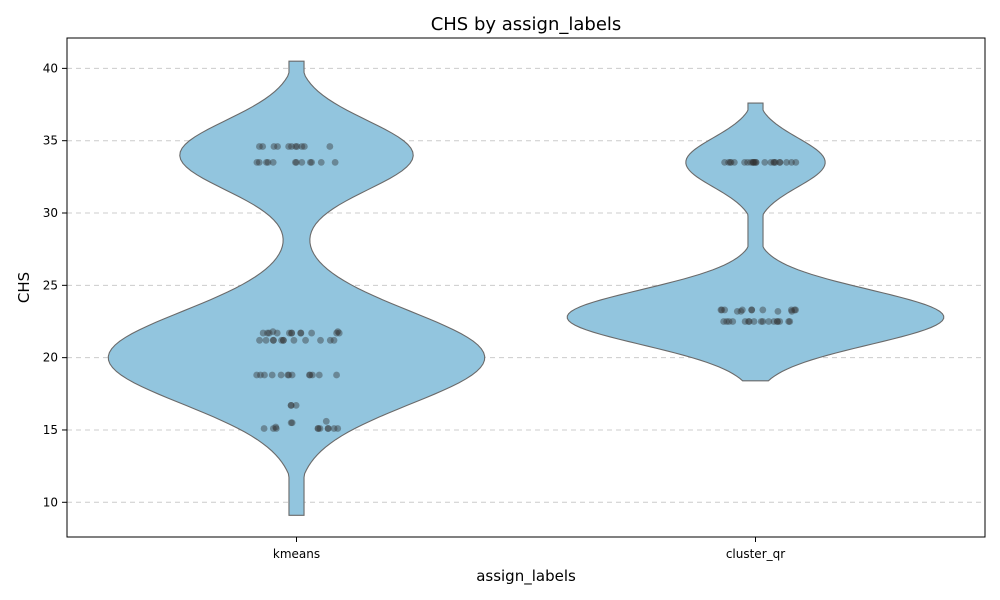 Image resolution: width=1000 pixels, height=600 pixels. Describe the element at coordinates (24, 287) in the screenshot. I see `y-axis-title: CHS` at that location.